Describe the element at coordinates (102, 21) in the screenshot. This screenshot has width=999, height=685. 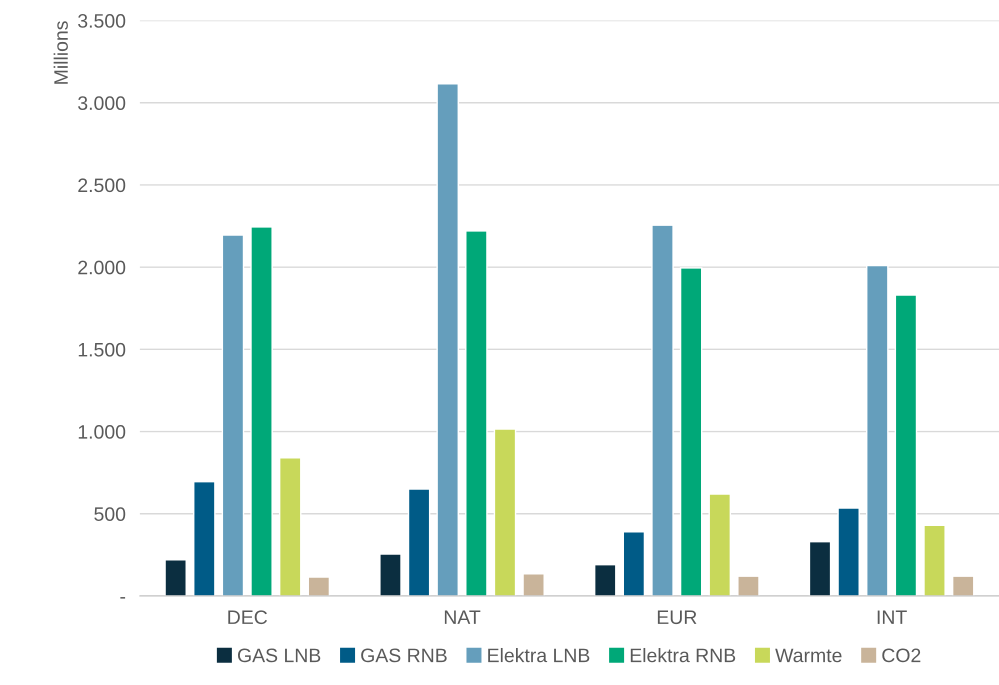
I see `y-tick-label: 3.500` at that location.